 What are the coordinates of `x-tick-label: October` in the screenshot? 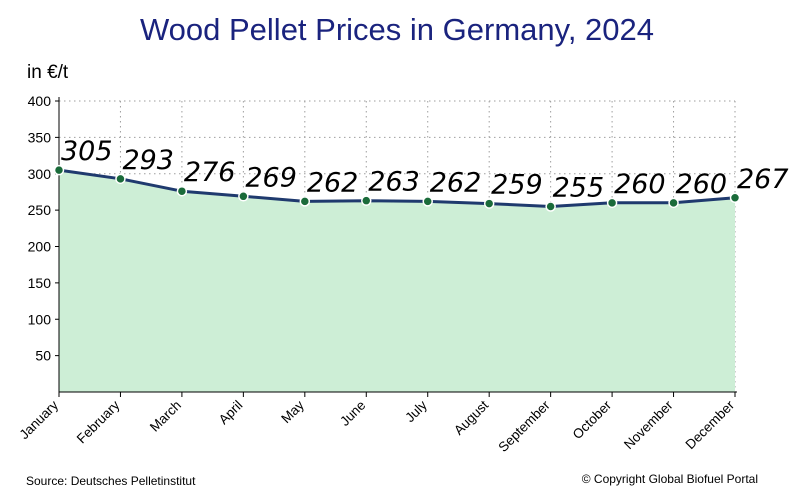 It's located at (592, 419).